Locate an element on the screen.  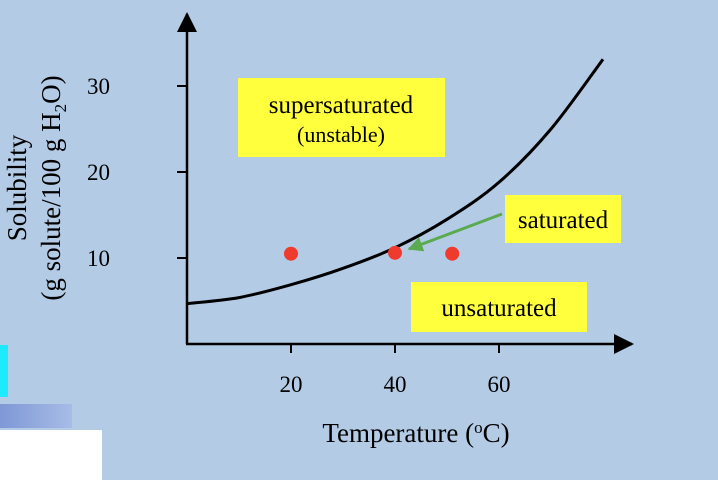
saturated-label: saturated is located at coordinates (563, 220).